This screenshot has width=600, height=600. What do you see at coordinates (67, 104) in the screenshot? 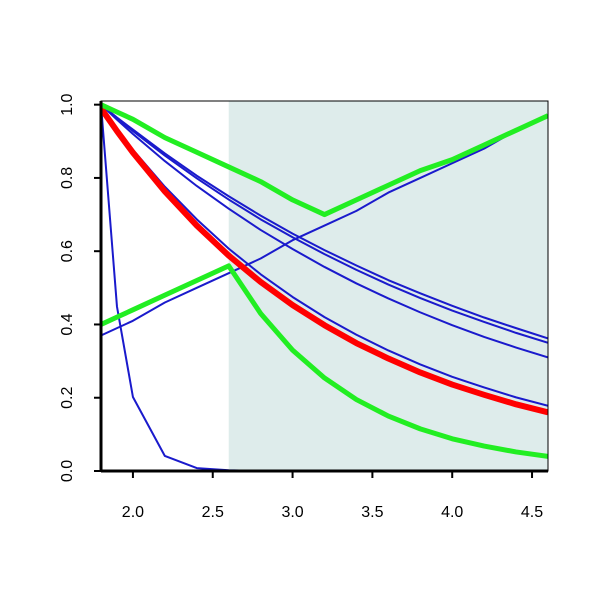
I see `y-tick-label: 1.0` at bounding box center [67, 104].